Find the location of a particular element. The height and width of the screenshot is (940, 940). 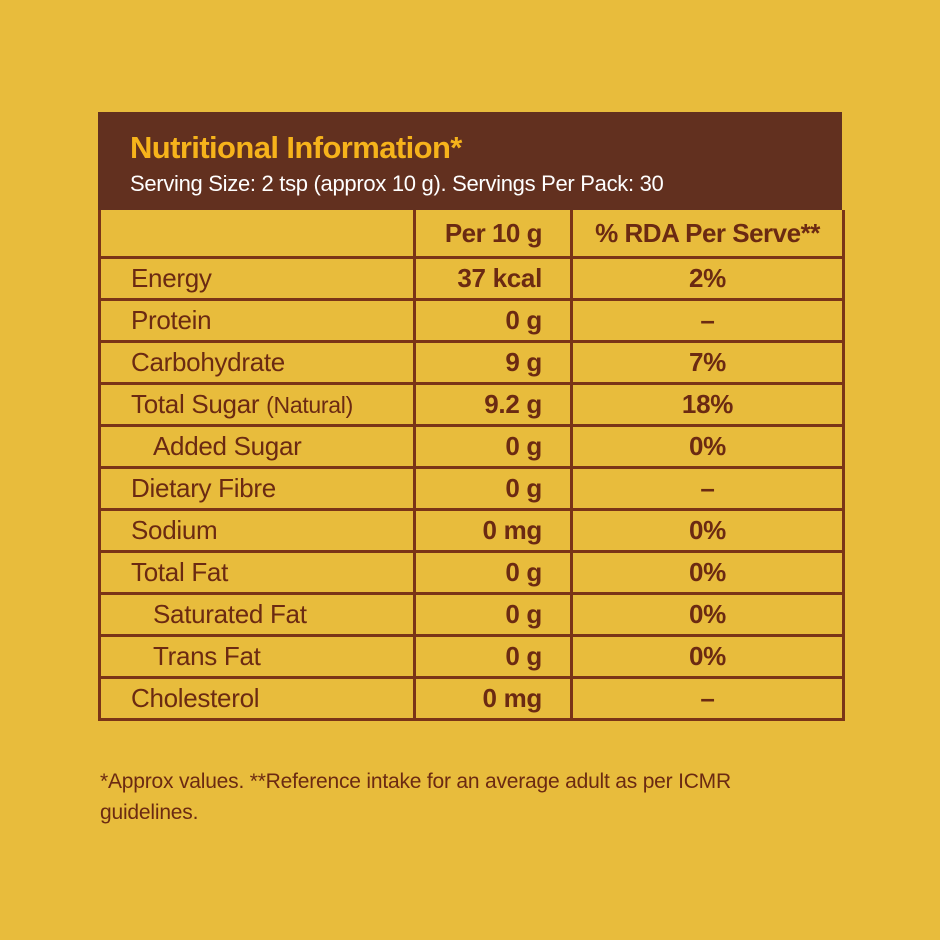

per-10g-value: 37 kcal is located at coordinates (493, 278).